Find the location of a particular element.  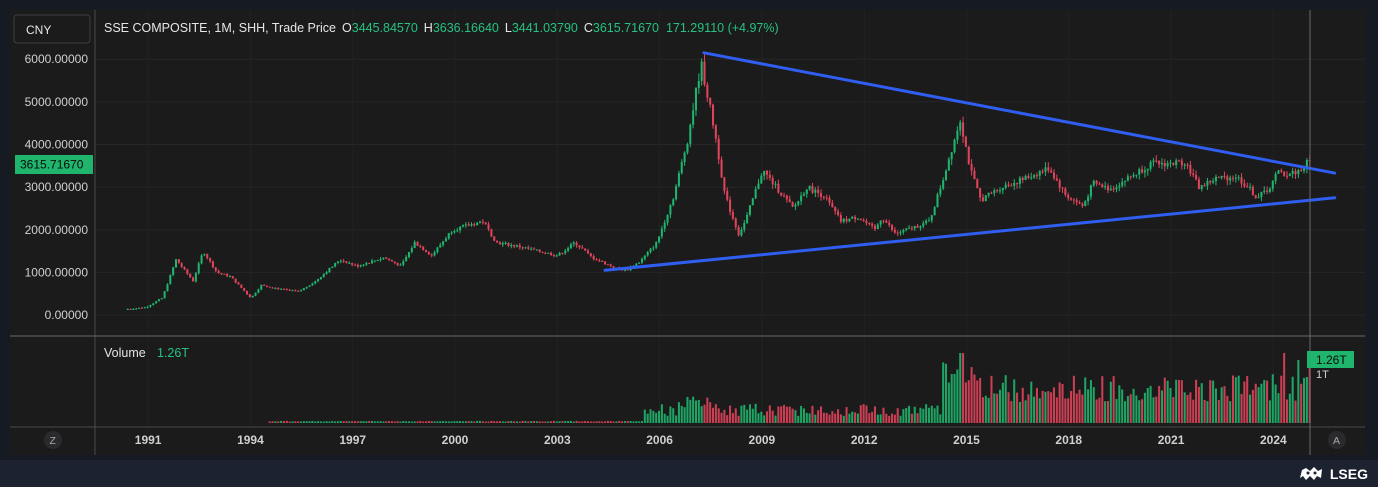

x-tick-label: 2009 is located at coordinates (762, 440).